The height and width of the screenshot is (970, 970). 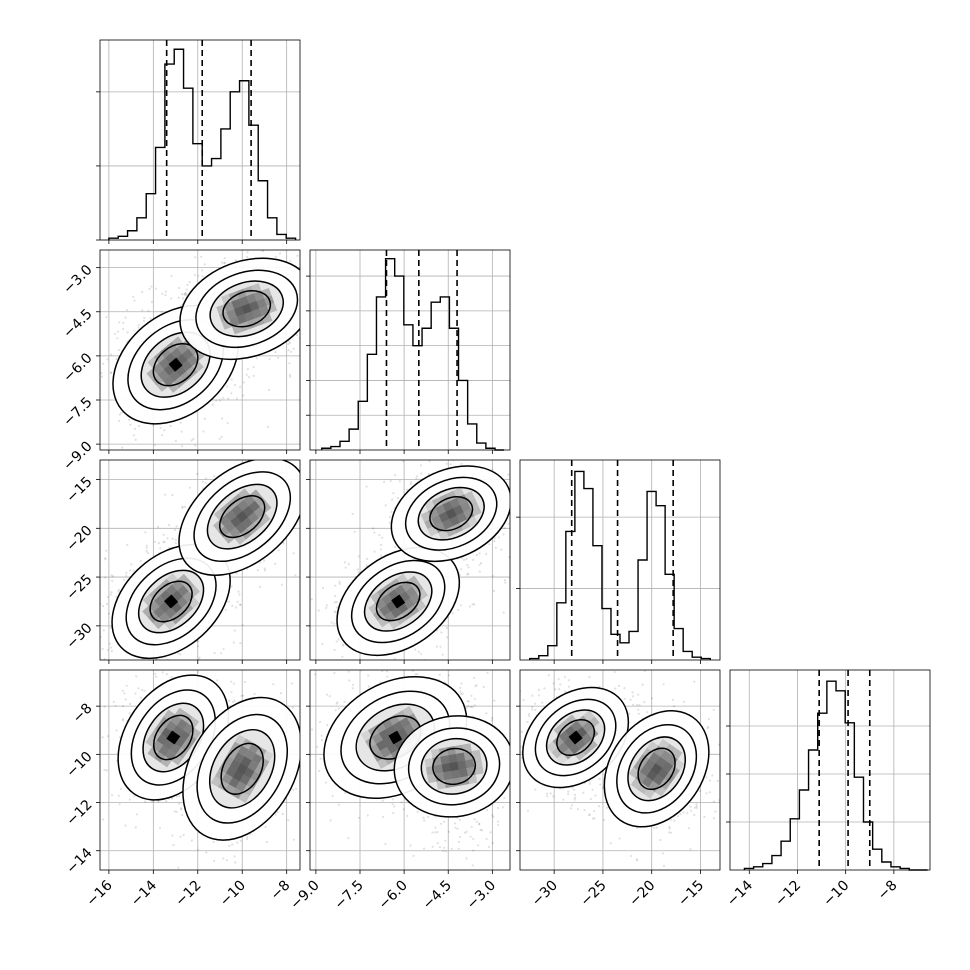 I want to click on joint-panel: −30−25−20−15, so click(x=182, y=561).